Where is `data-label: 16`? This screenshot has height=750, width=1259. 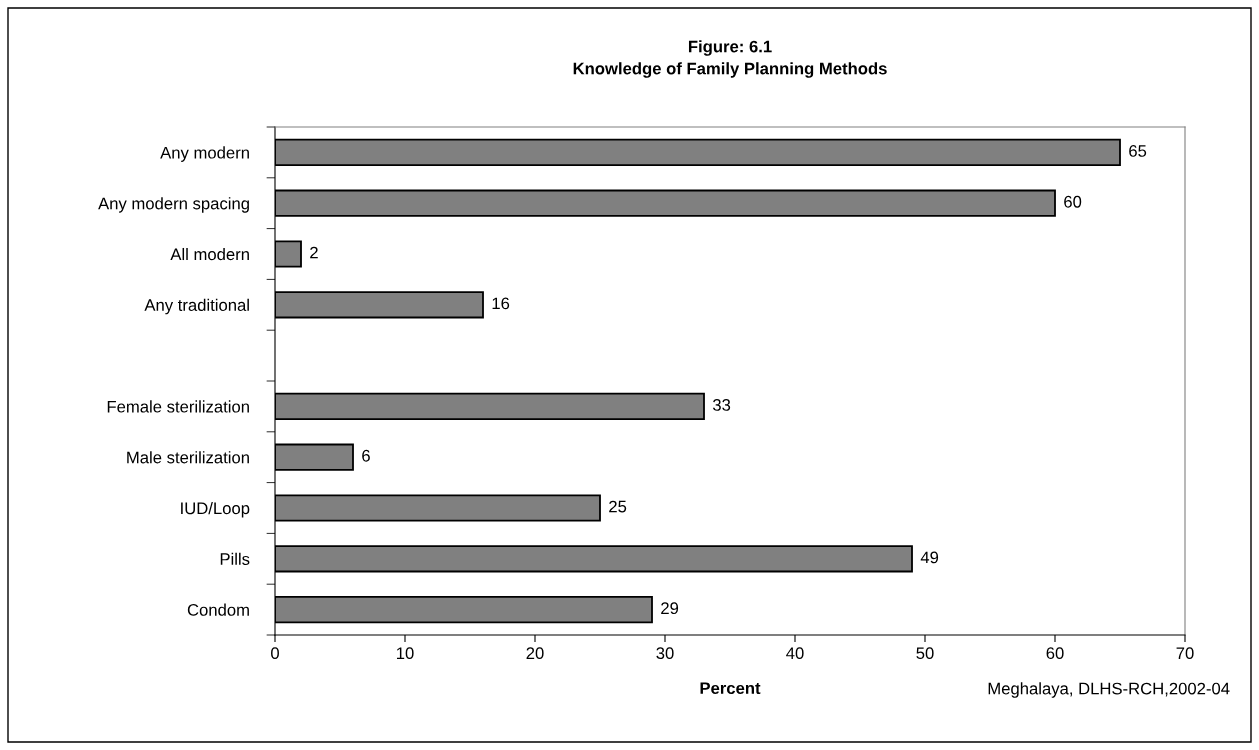 data-label: 16 is located at coordinates (501, 303).